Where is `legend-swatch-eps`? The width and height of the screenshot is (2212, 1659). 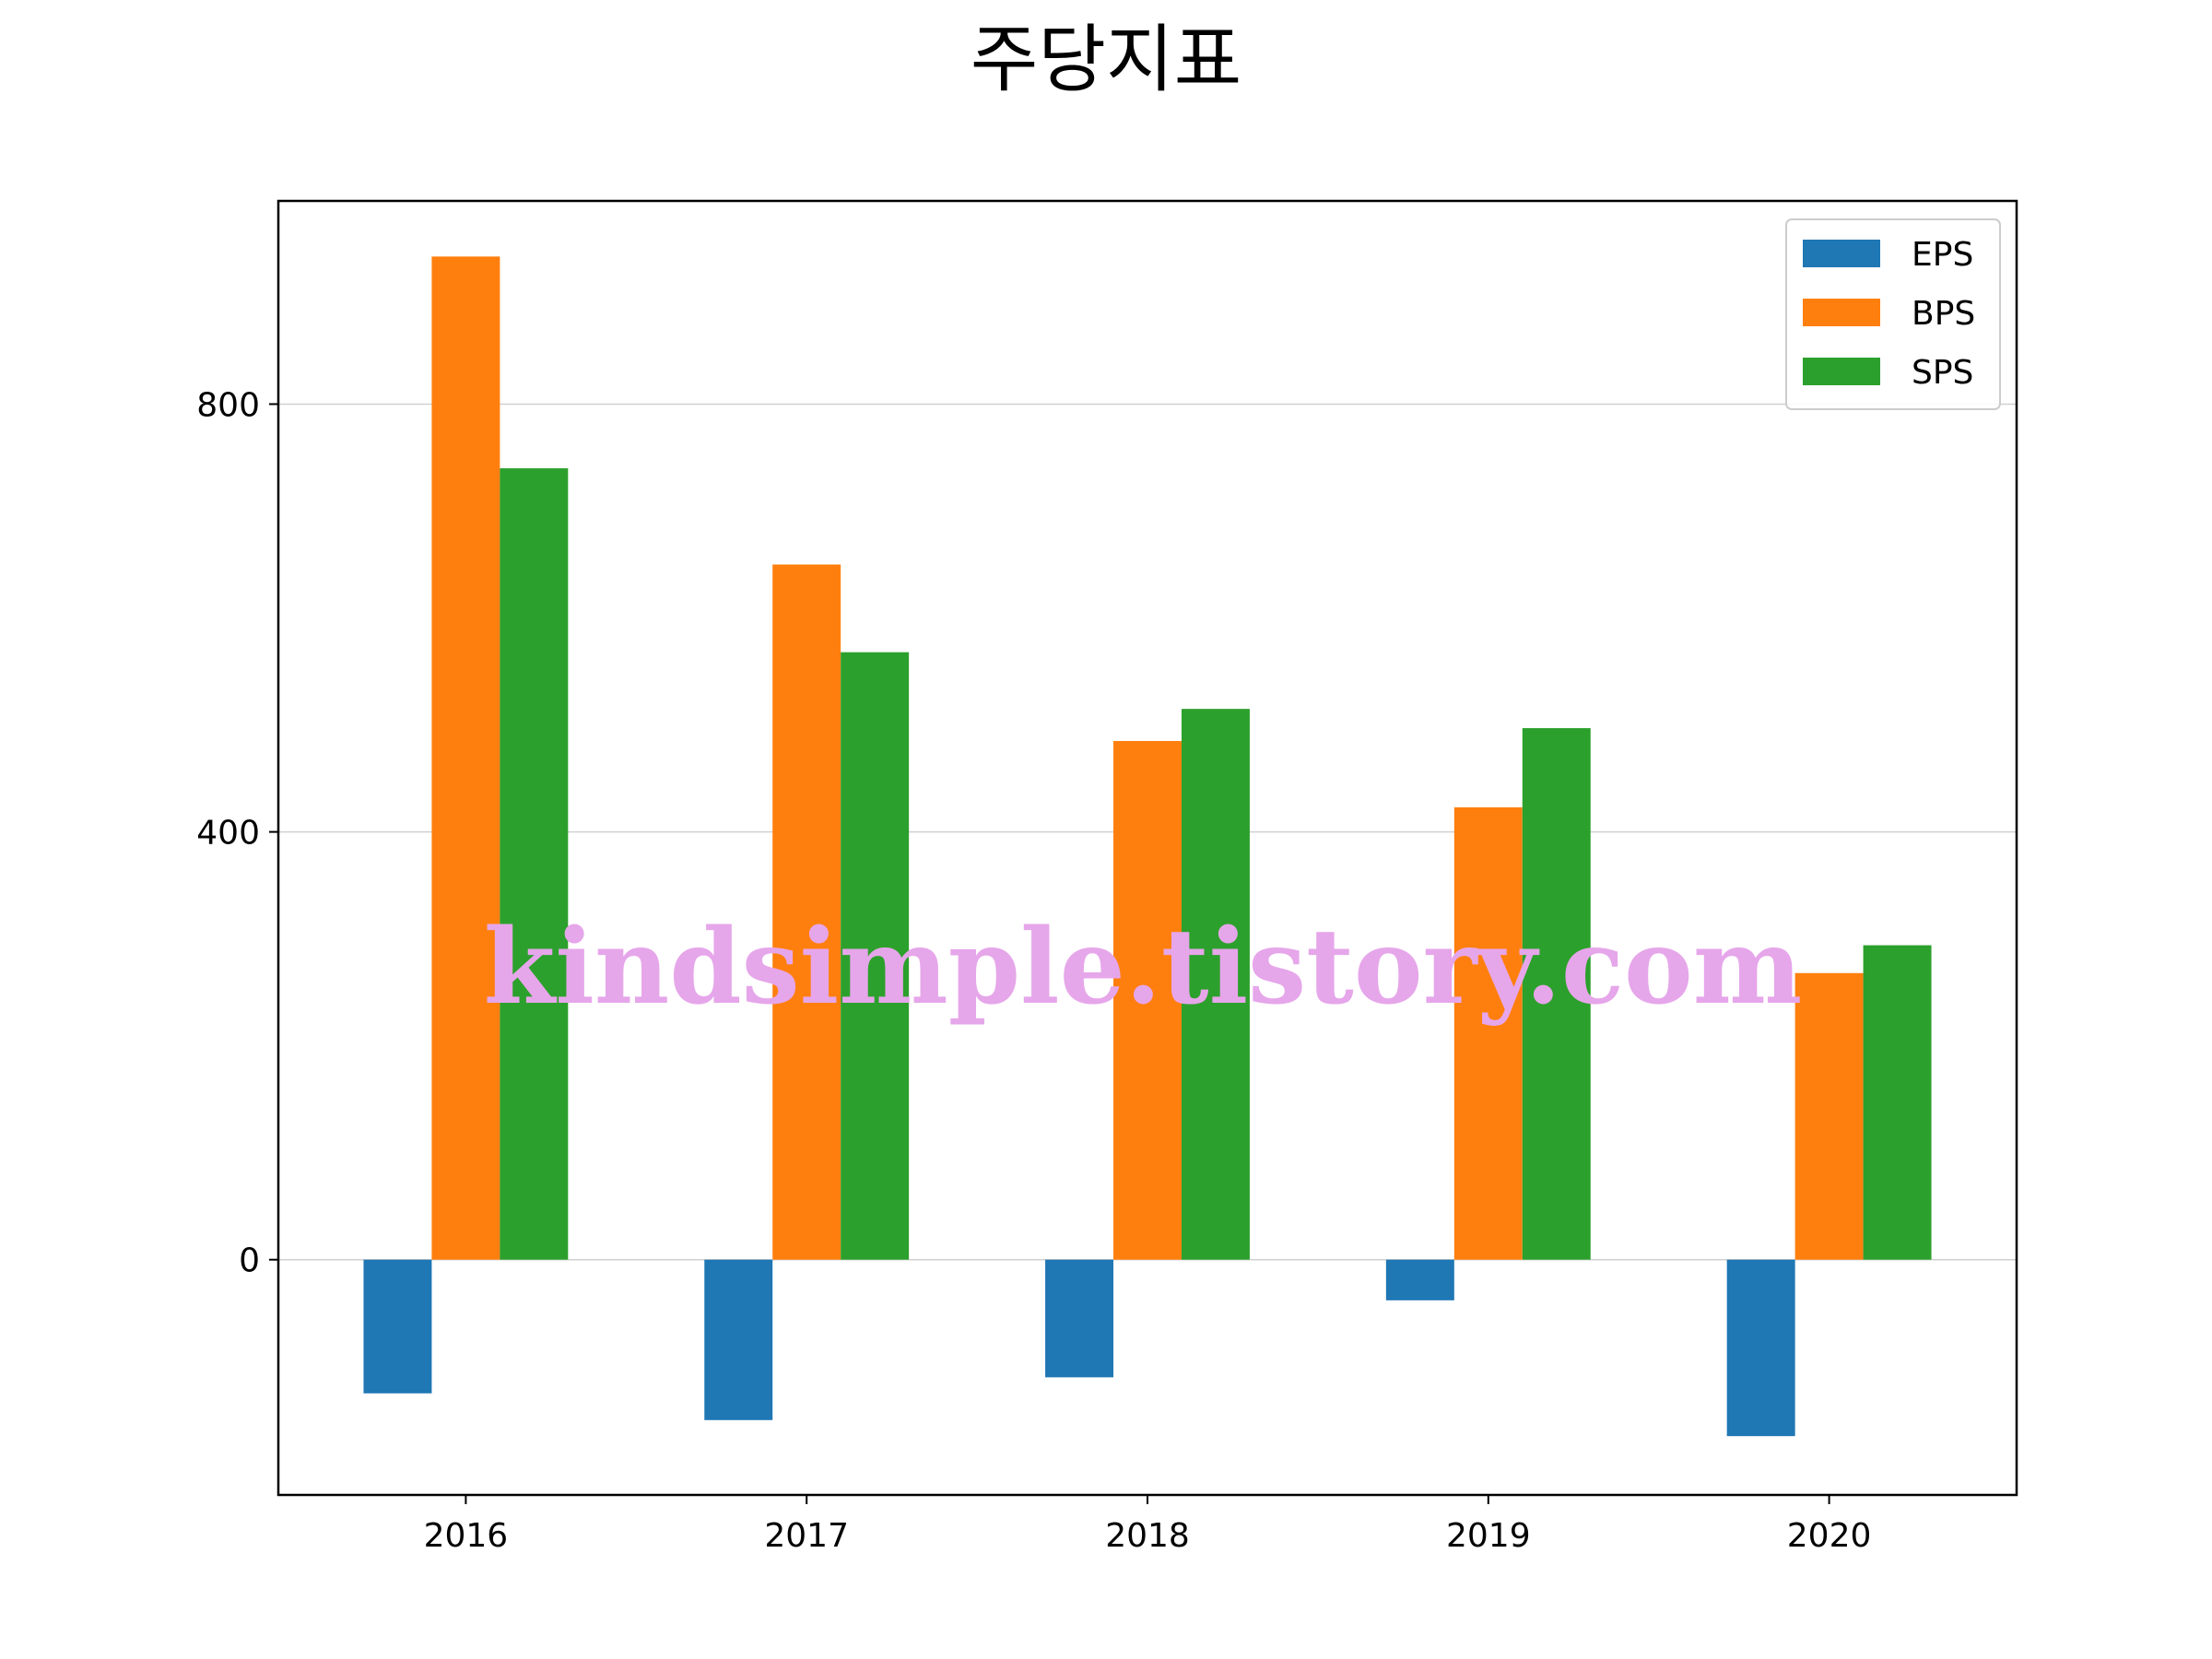
legend-swatch-eps is located at coordinates (1841, 253).